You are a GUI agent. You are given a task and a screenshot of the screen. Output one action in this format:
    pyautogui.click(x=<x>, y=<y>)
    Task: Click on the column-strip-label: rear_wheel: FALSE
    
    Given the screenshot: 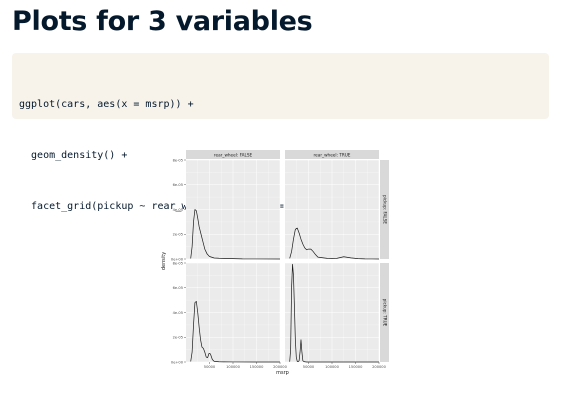 What is the action you would take?
    pyautogui.click(x=233, y=154)
    